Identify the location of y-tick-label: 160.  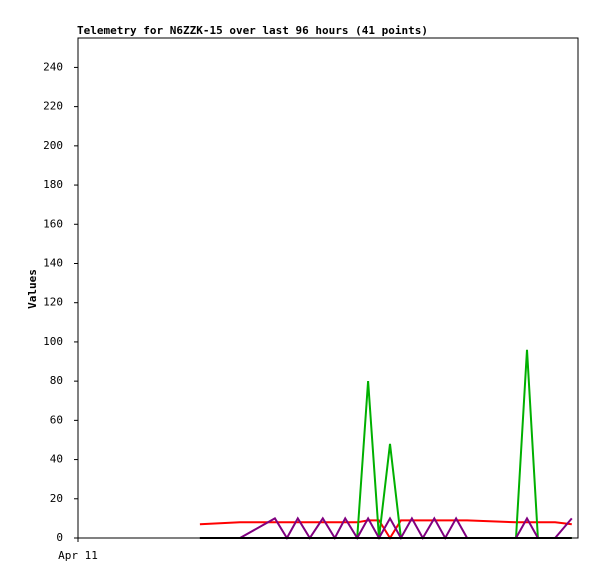
(53, 223).